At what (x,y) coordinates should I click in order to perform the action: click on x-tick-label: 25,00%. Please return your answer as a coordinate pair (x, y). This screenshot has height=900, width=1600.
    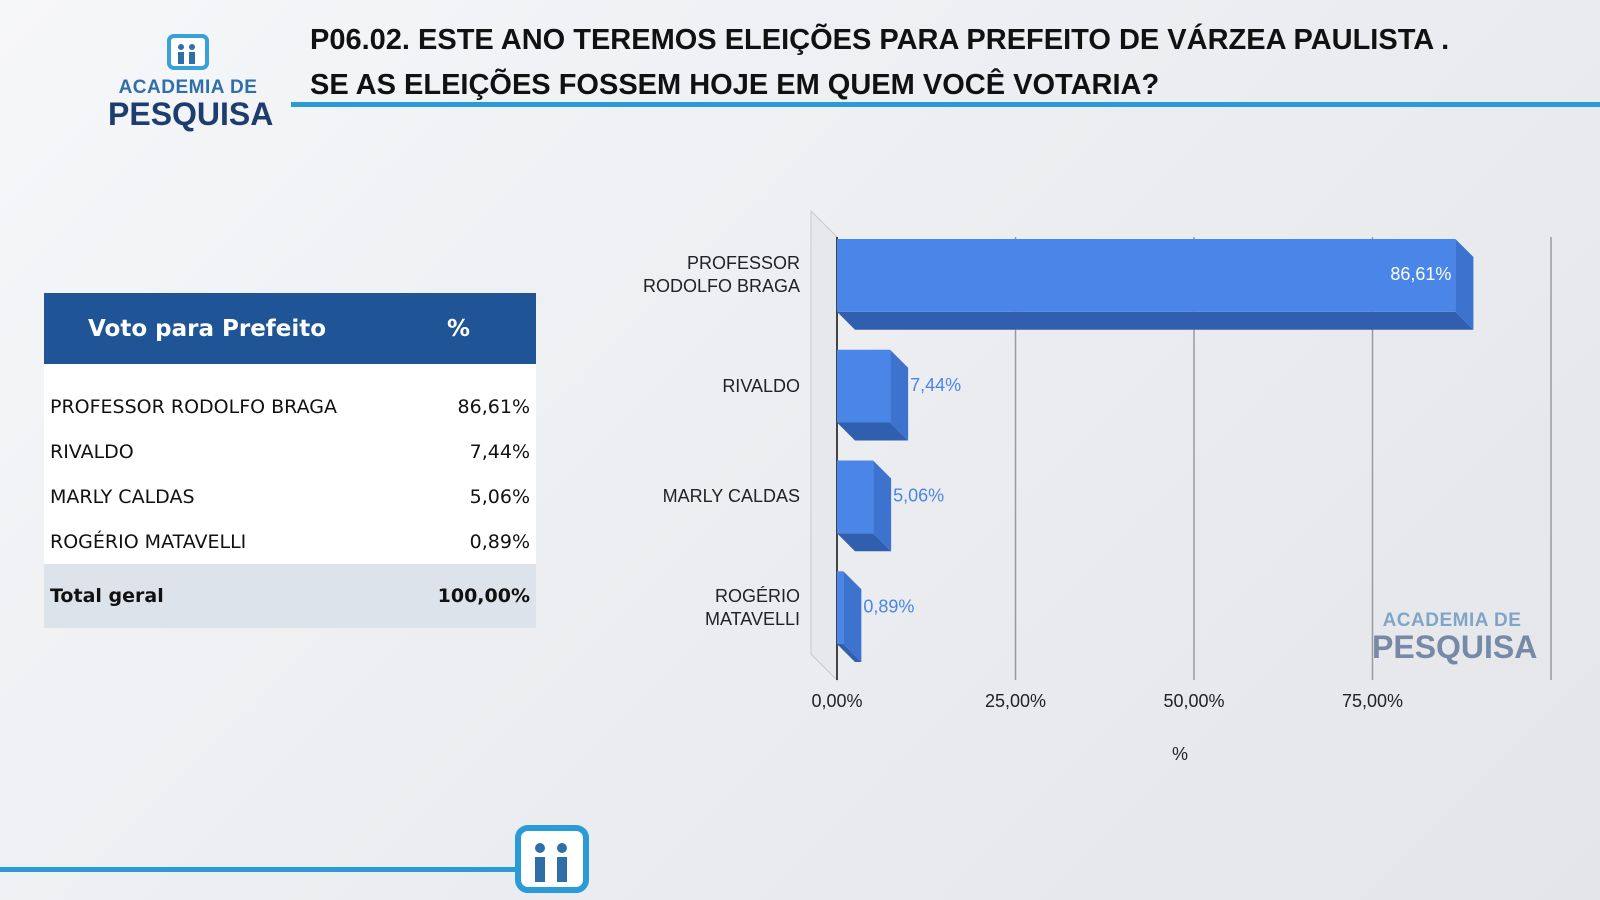
    Looking at the image, I should click on (1015, 701).